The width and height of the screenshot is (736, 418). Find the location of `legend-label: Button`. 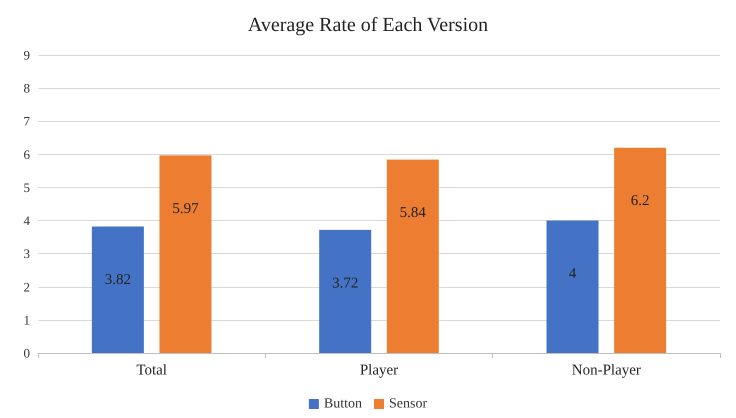

legend-label: Button is located at coordinates (343, 404).